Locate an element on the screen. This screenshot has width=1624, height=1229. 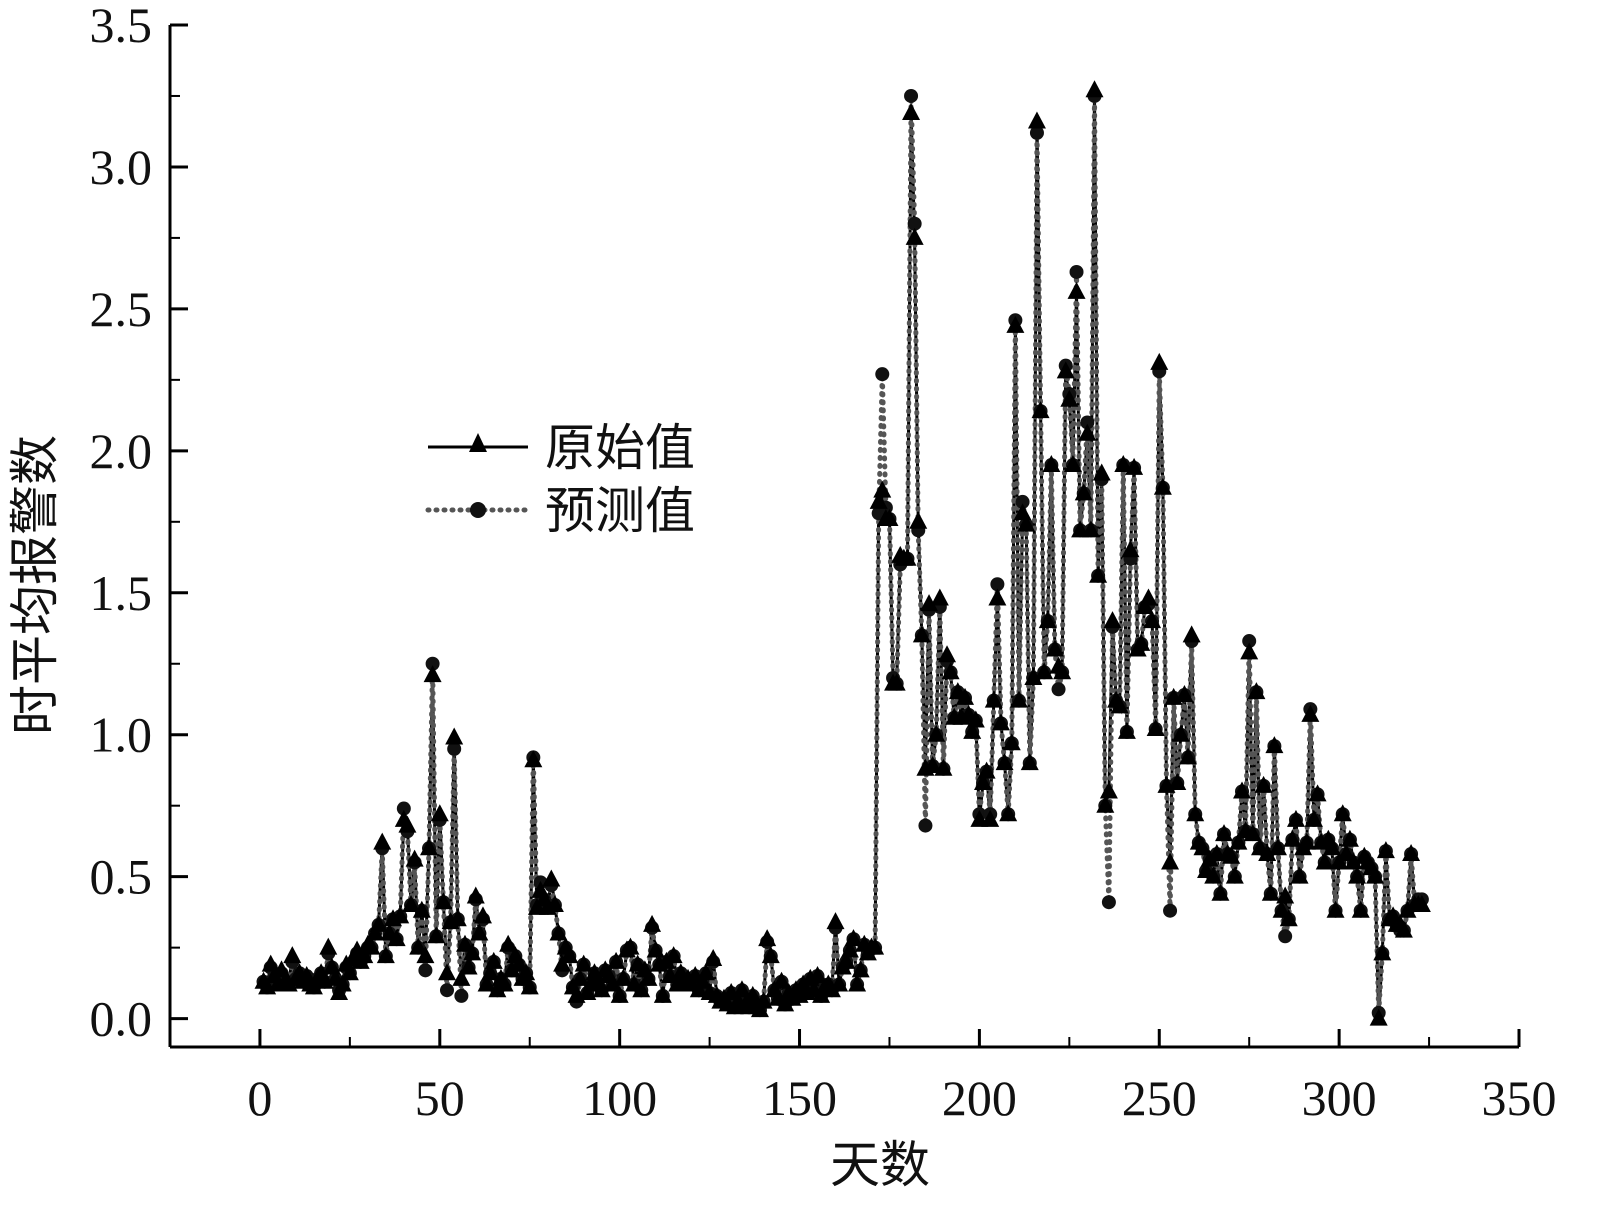
x-tick-label: 250 is located at coordinates (1159, 1098).